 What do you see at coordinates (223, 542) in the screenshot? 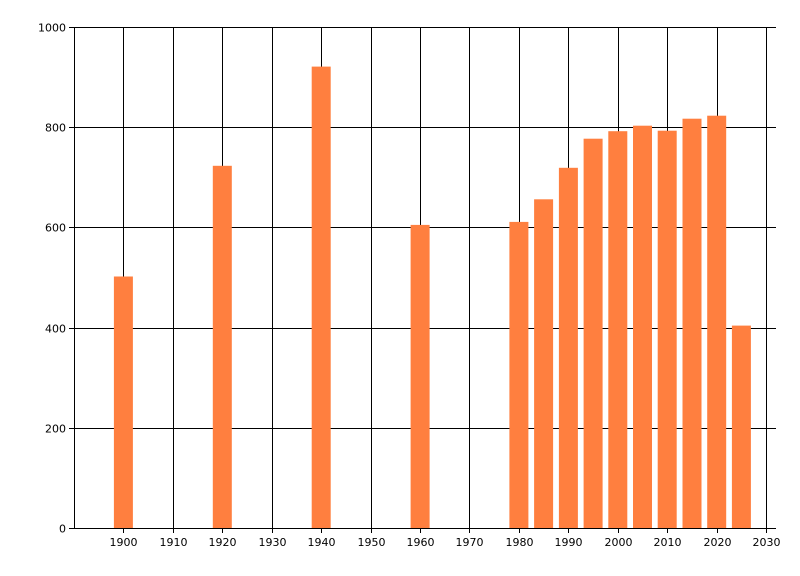
I see `x-tick-label: 1920` at bounding box center [223, 542].